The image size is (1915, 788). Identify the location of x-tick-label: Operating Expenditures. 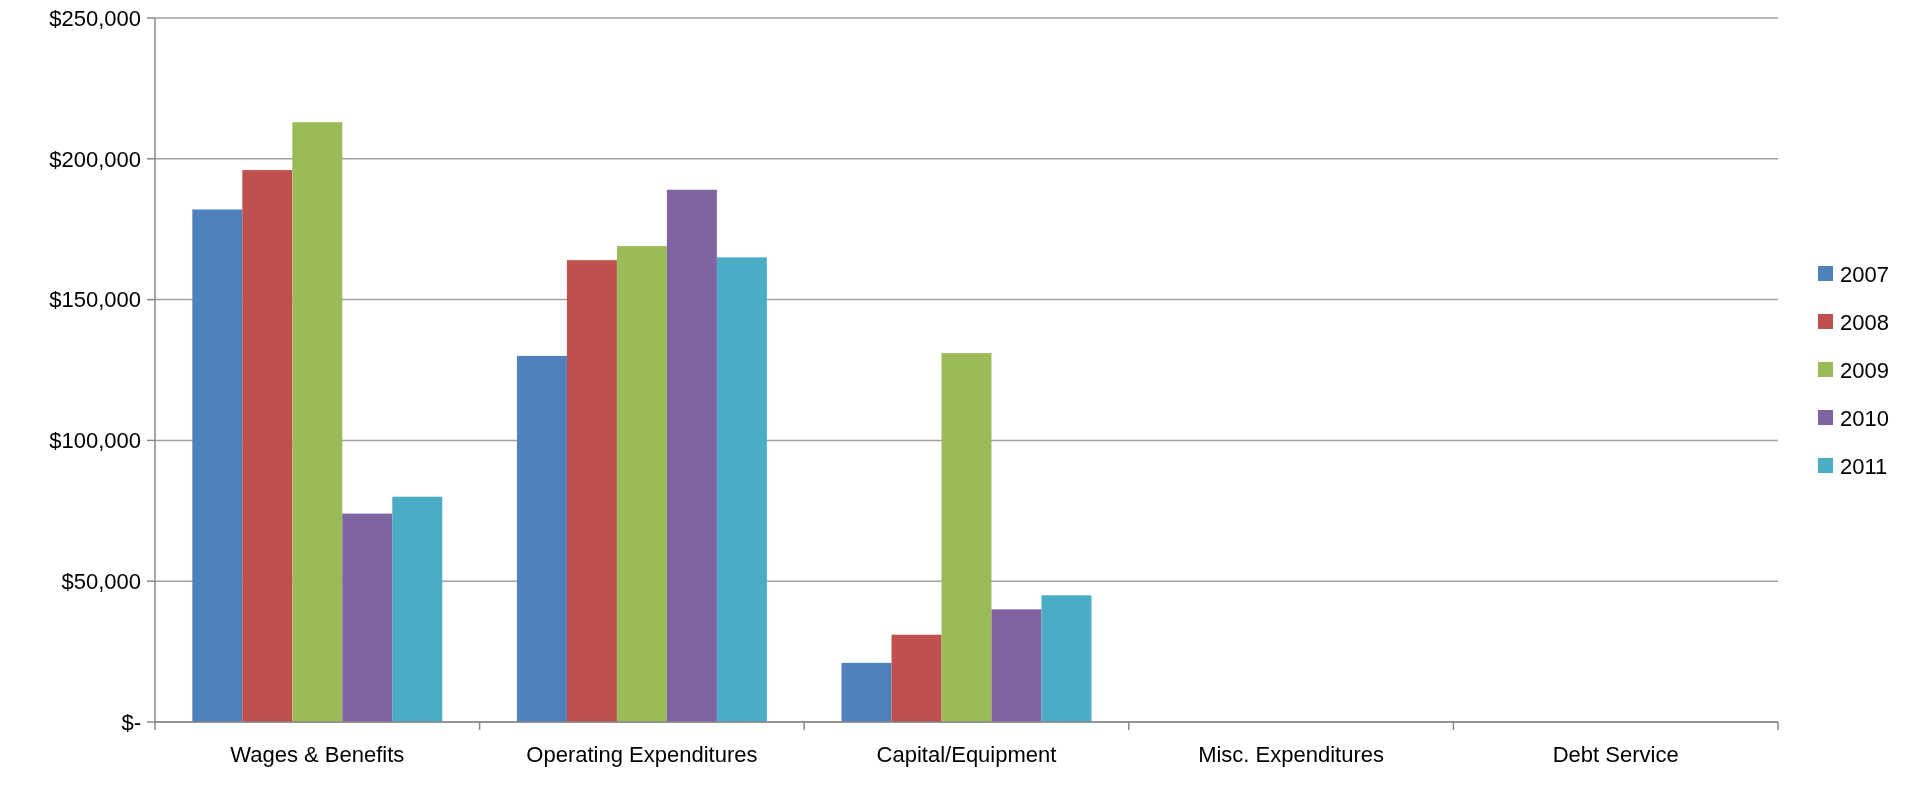
(642, 754).